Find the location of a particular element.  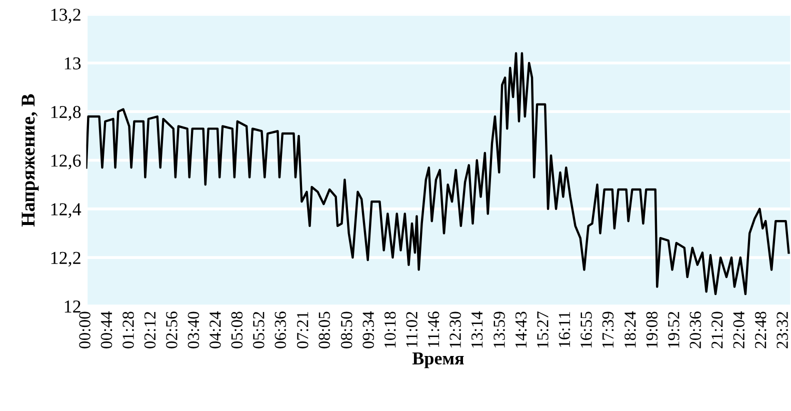

y-axis-title: Напряжение, В is located at coordinates (30, 160).